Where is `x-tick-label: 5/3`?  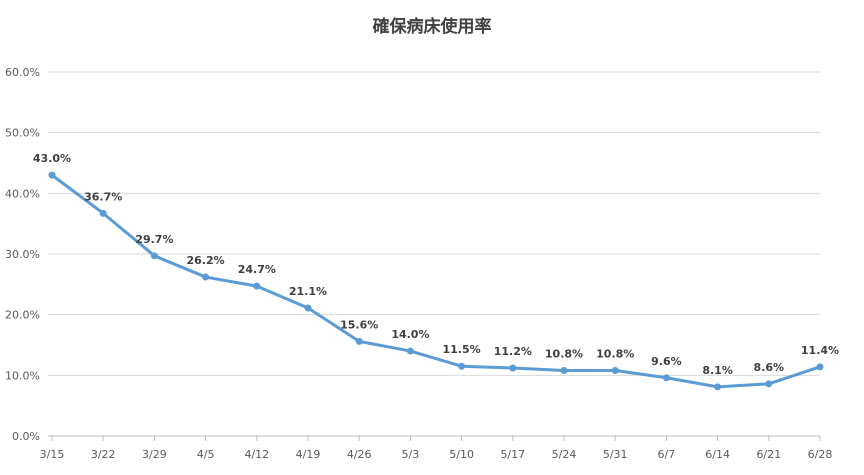
x-tick-label: 5/3 is located at coordinates (411, 454).